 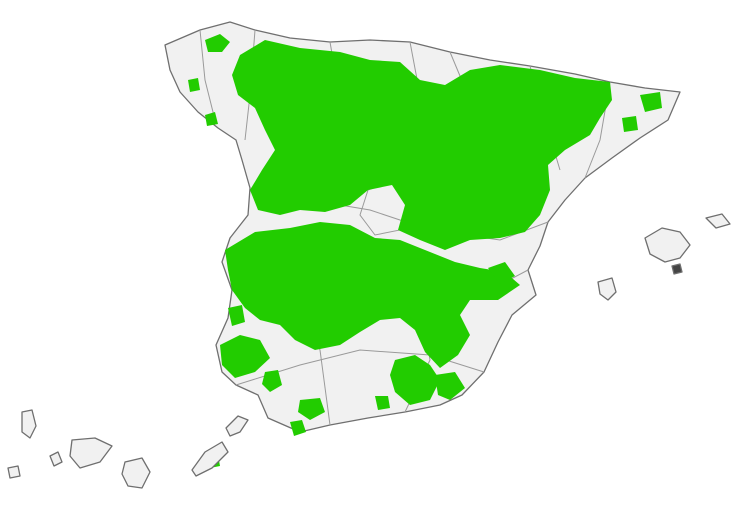 I want to click on balearic-islands, so click(x=664, y=257).